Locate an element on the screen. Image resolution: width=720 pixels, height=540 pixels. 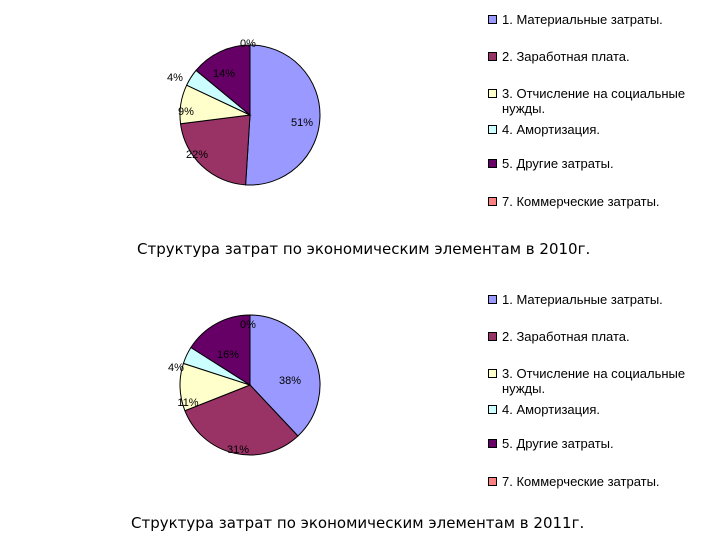
data-label-salary: 22% is located at coordinates (197, 155).